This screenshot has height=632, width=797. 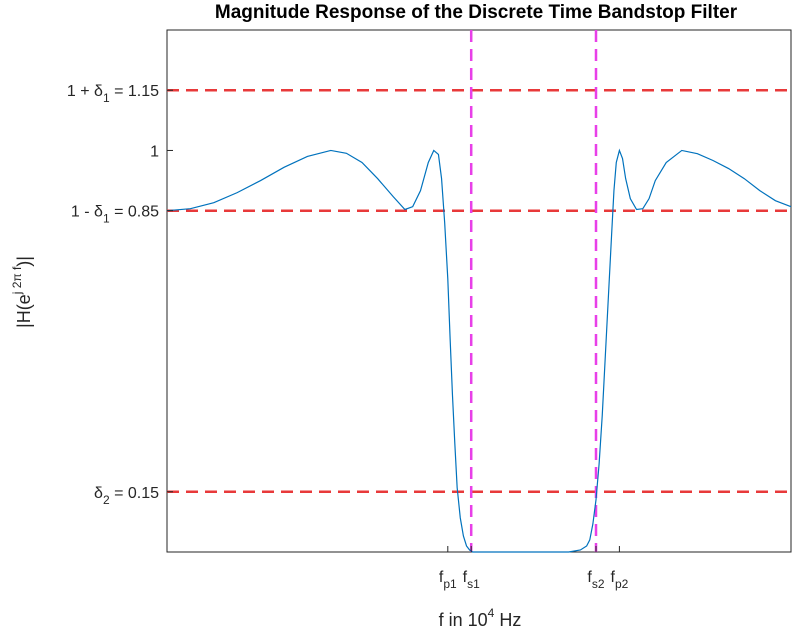 What do you see at coordinates (126, 496) in the screenshot?
I see `y-tick-label-3: δ2 = 0.15` at bounding box center [126, 496].